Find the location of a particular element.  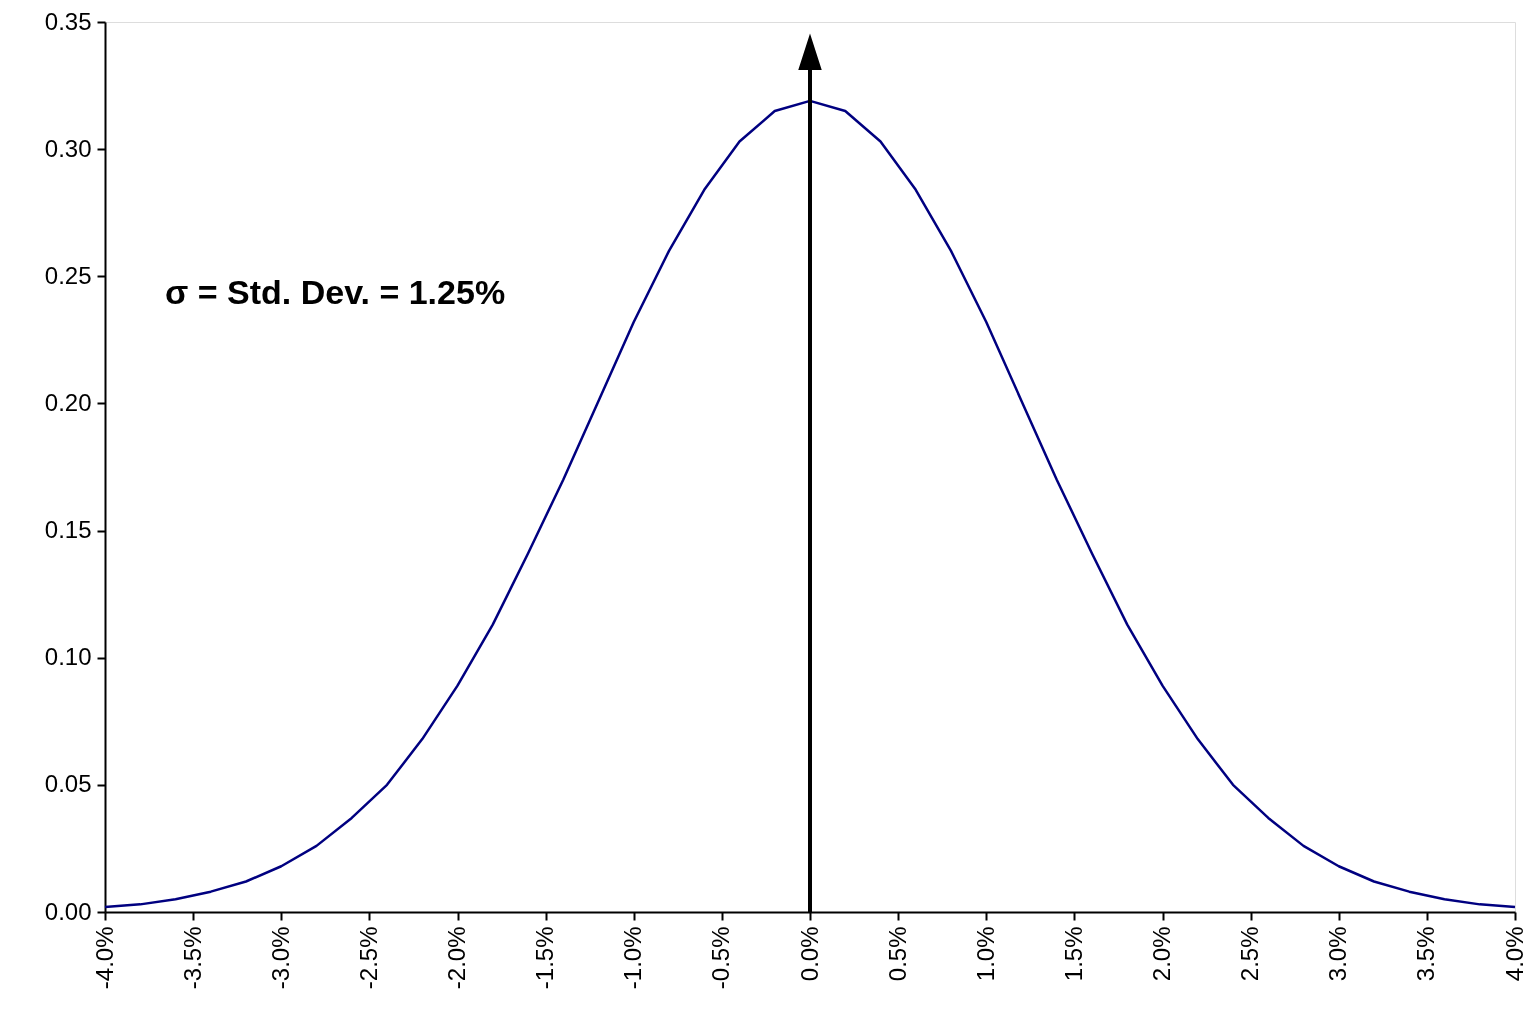

y-tick-label: 0.30 is located at coordinates (68, 148).